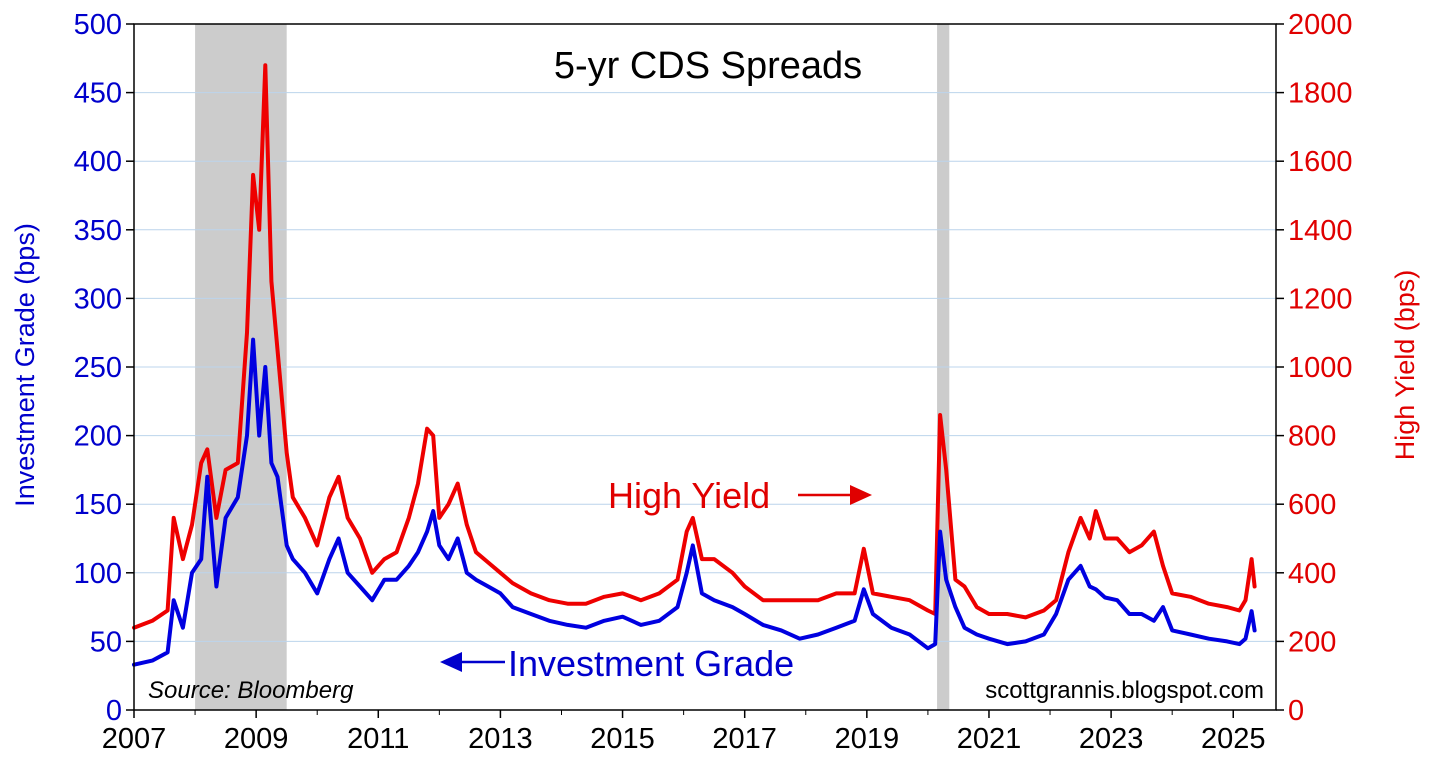 The width and height of the screenshot is (1430, 774). I want to click on annotation-high-yield: High Yield, so click(689, 495).